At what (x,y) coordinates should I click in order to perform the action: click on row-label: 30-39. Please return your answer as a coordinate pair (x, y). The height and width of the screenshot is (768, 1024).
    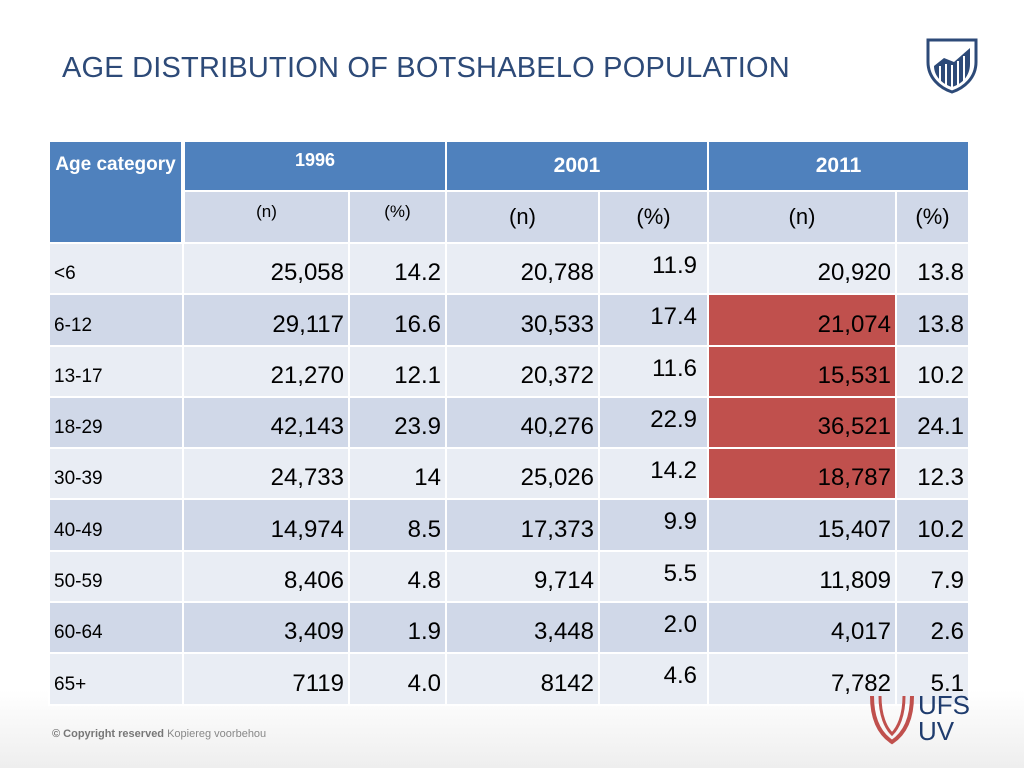
    Looking at the image, I should click on (116, 474).